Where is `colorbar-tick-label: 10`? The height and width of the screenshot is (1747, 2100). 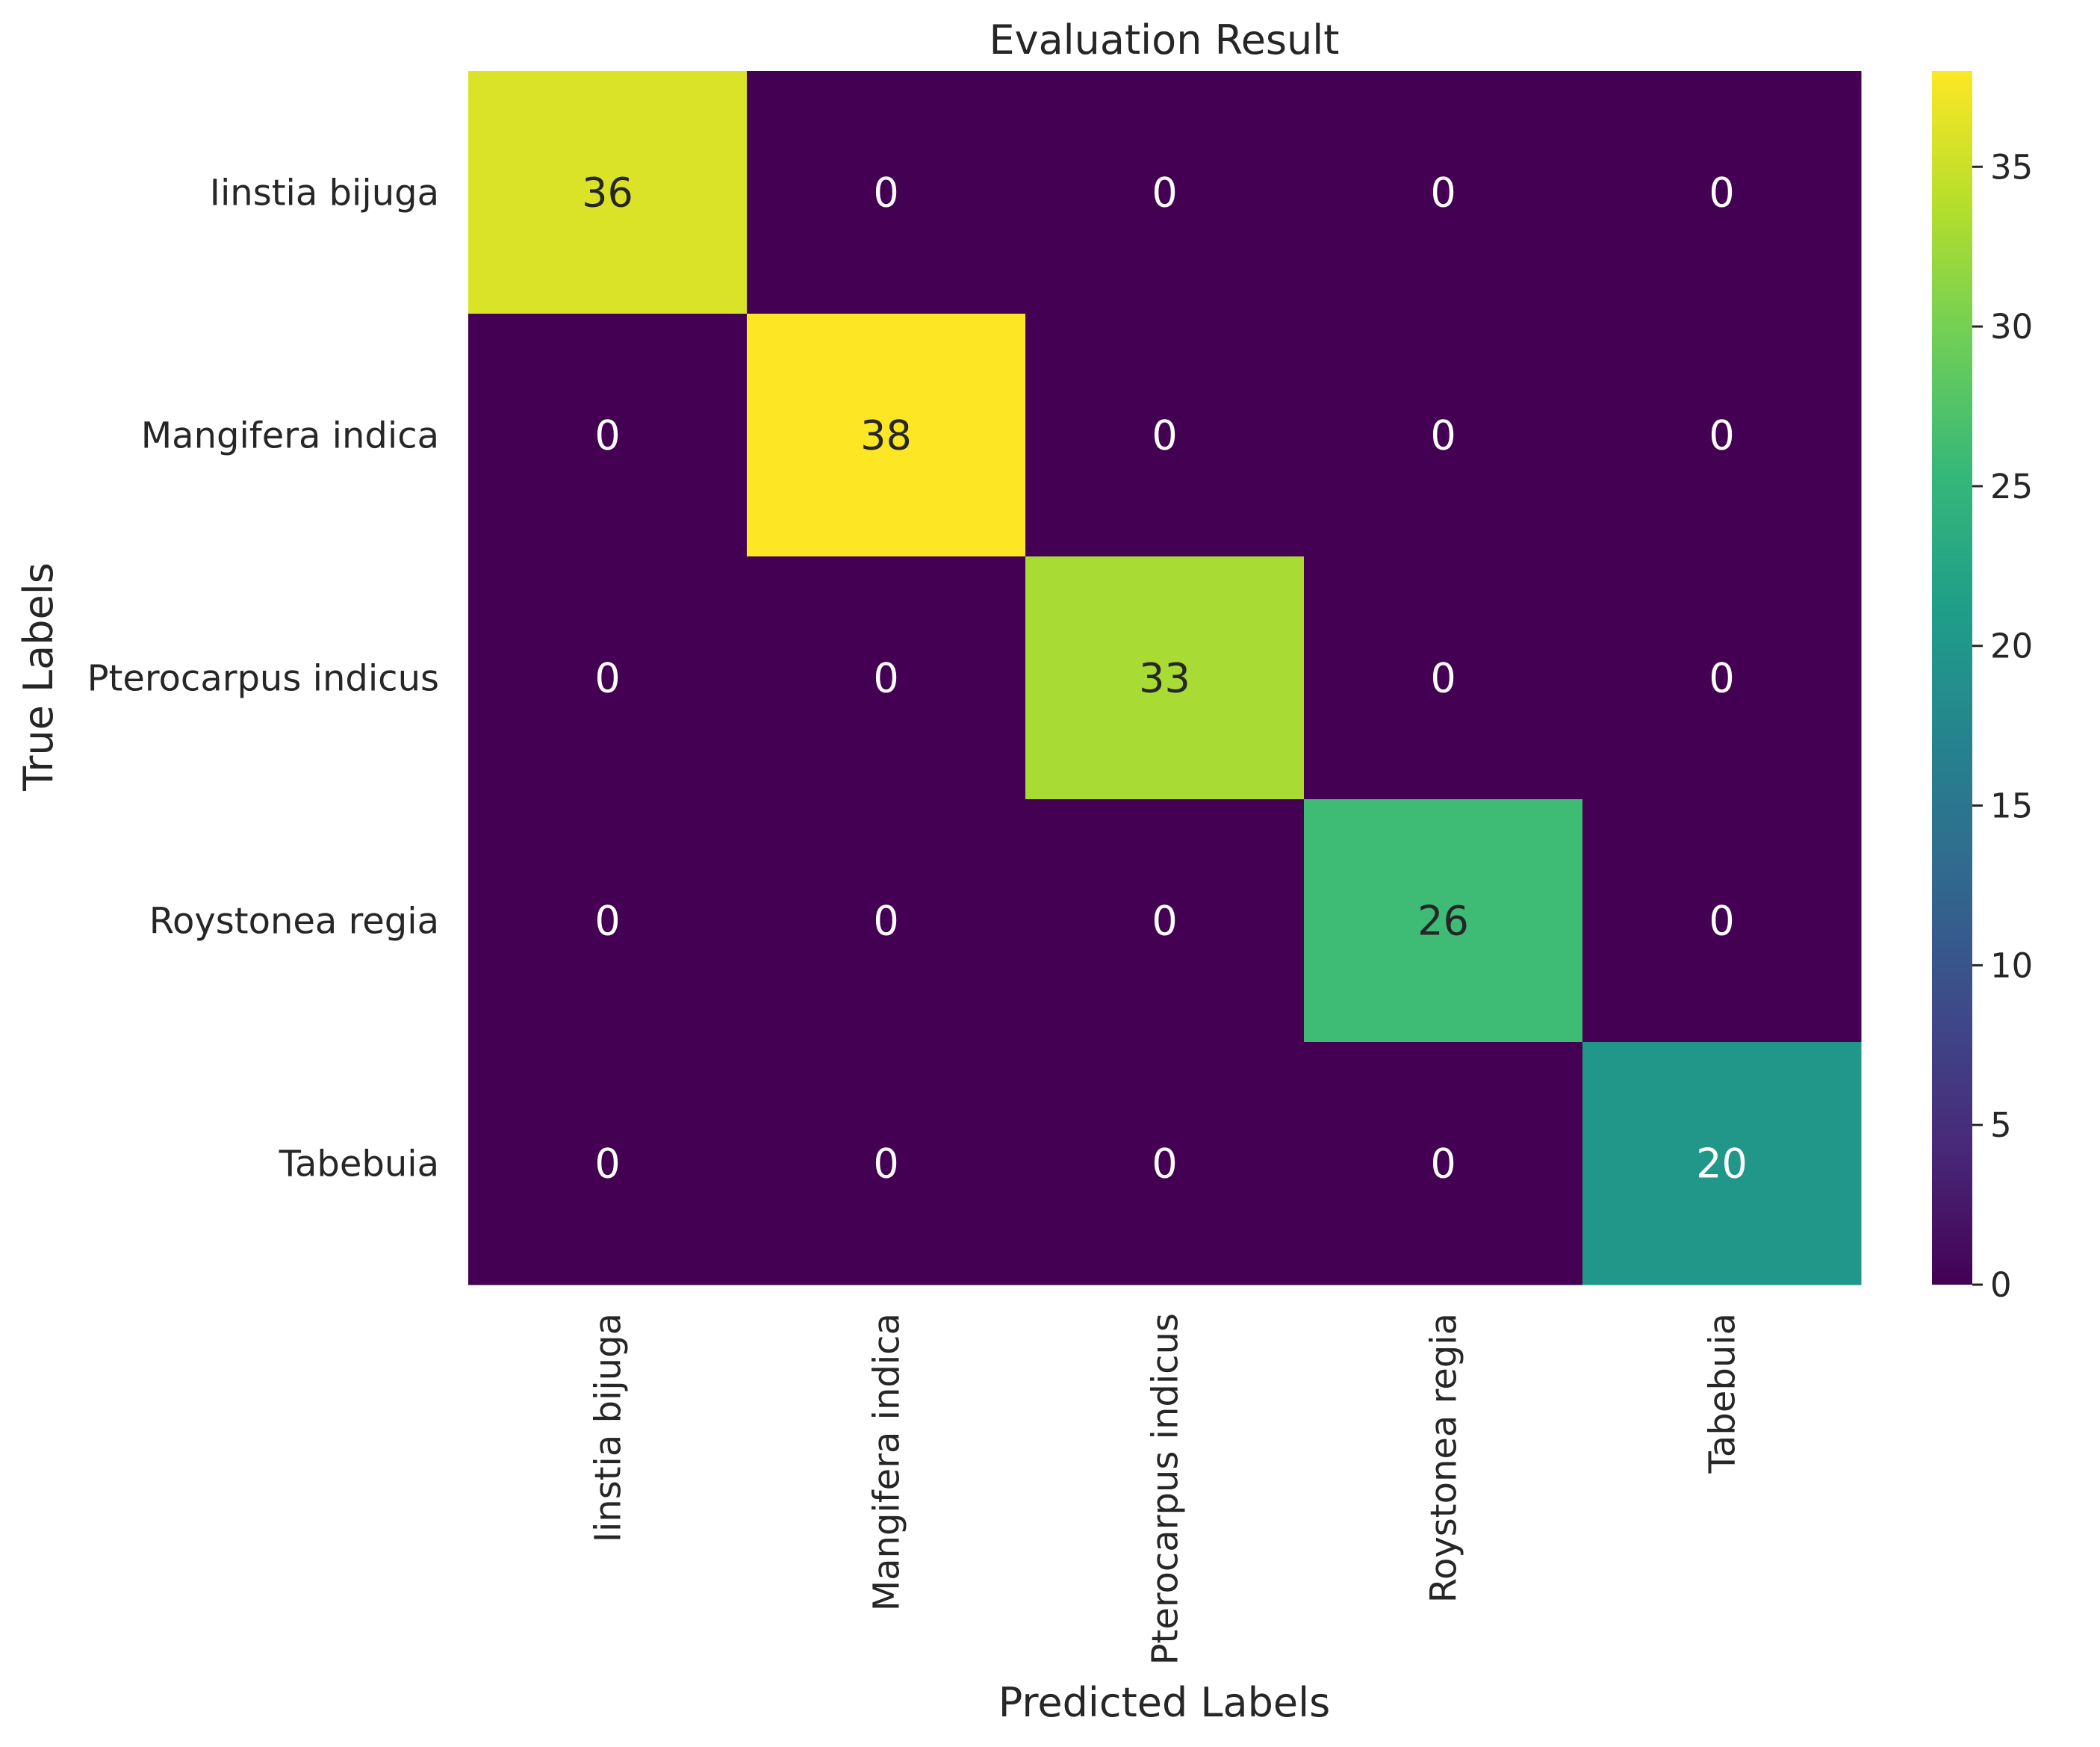 colorbar-tick-label: 10 is located at coordinates (2011, 965).